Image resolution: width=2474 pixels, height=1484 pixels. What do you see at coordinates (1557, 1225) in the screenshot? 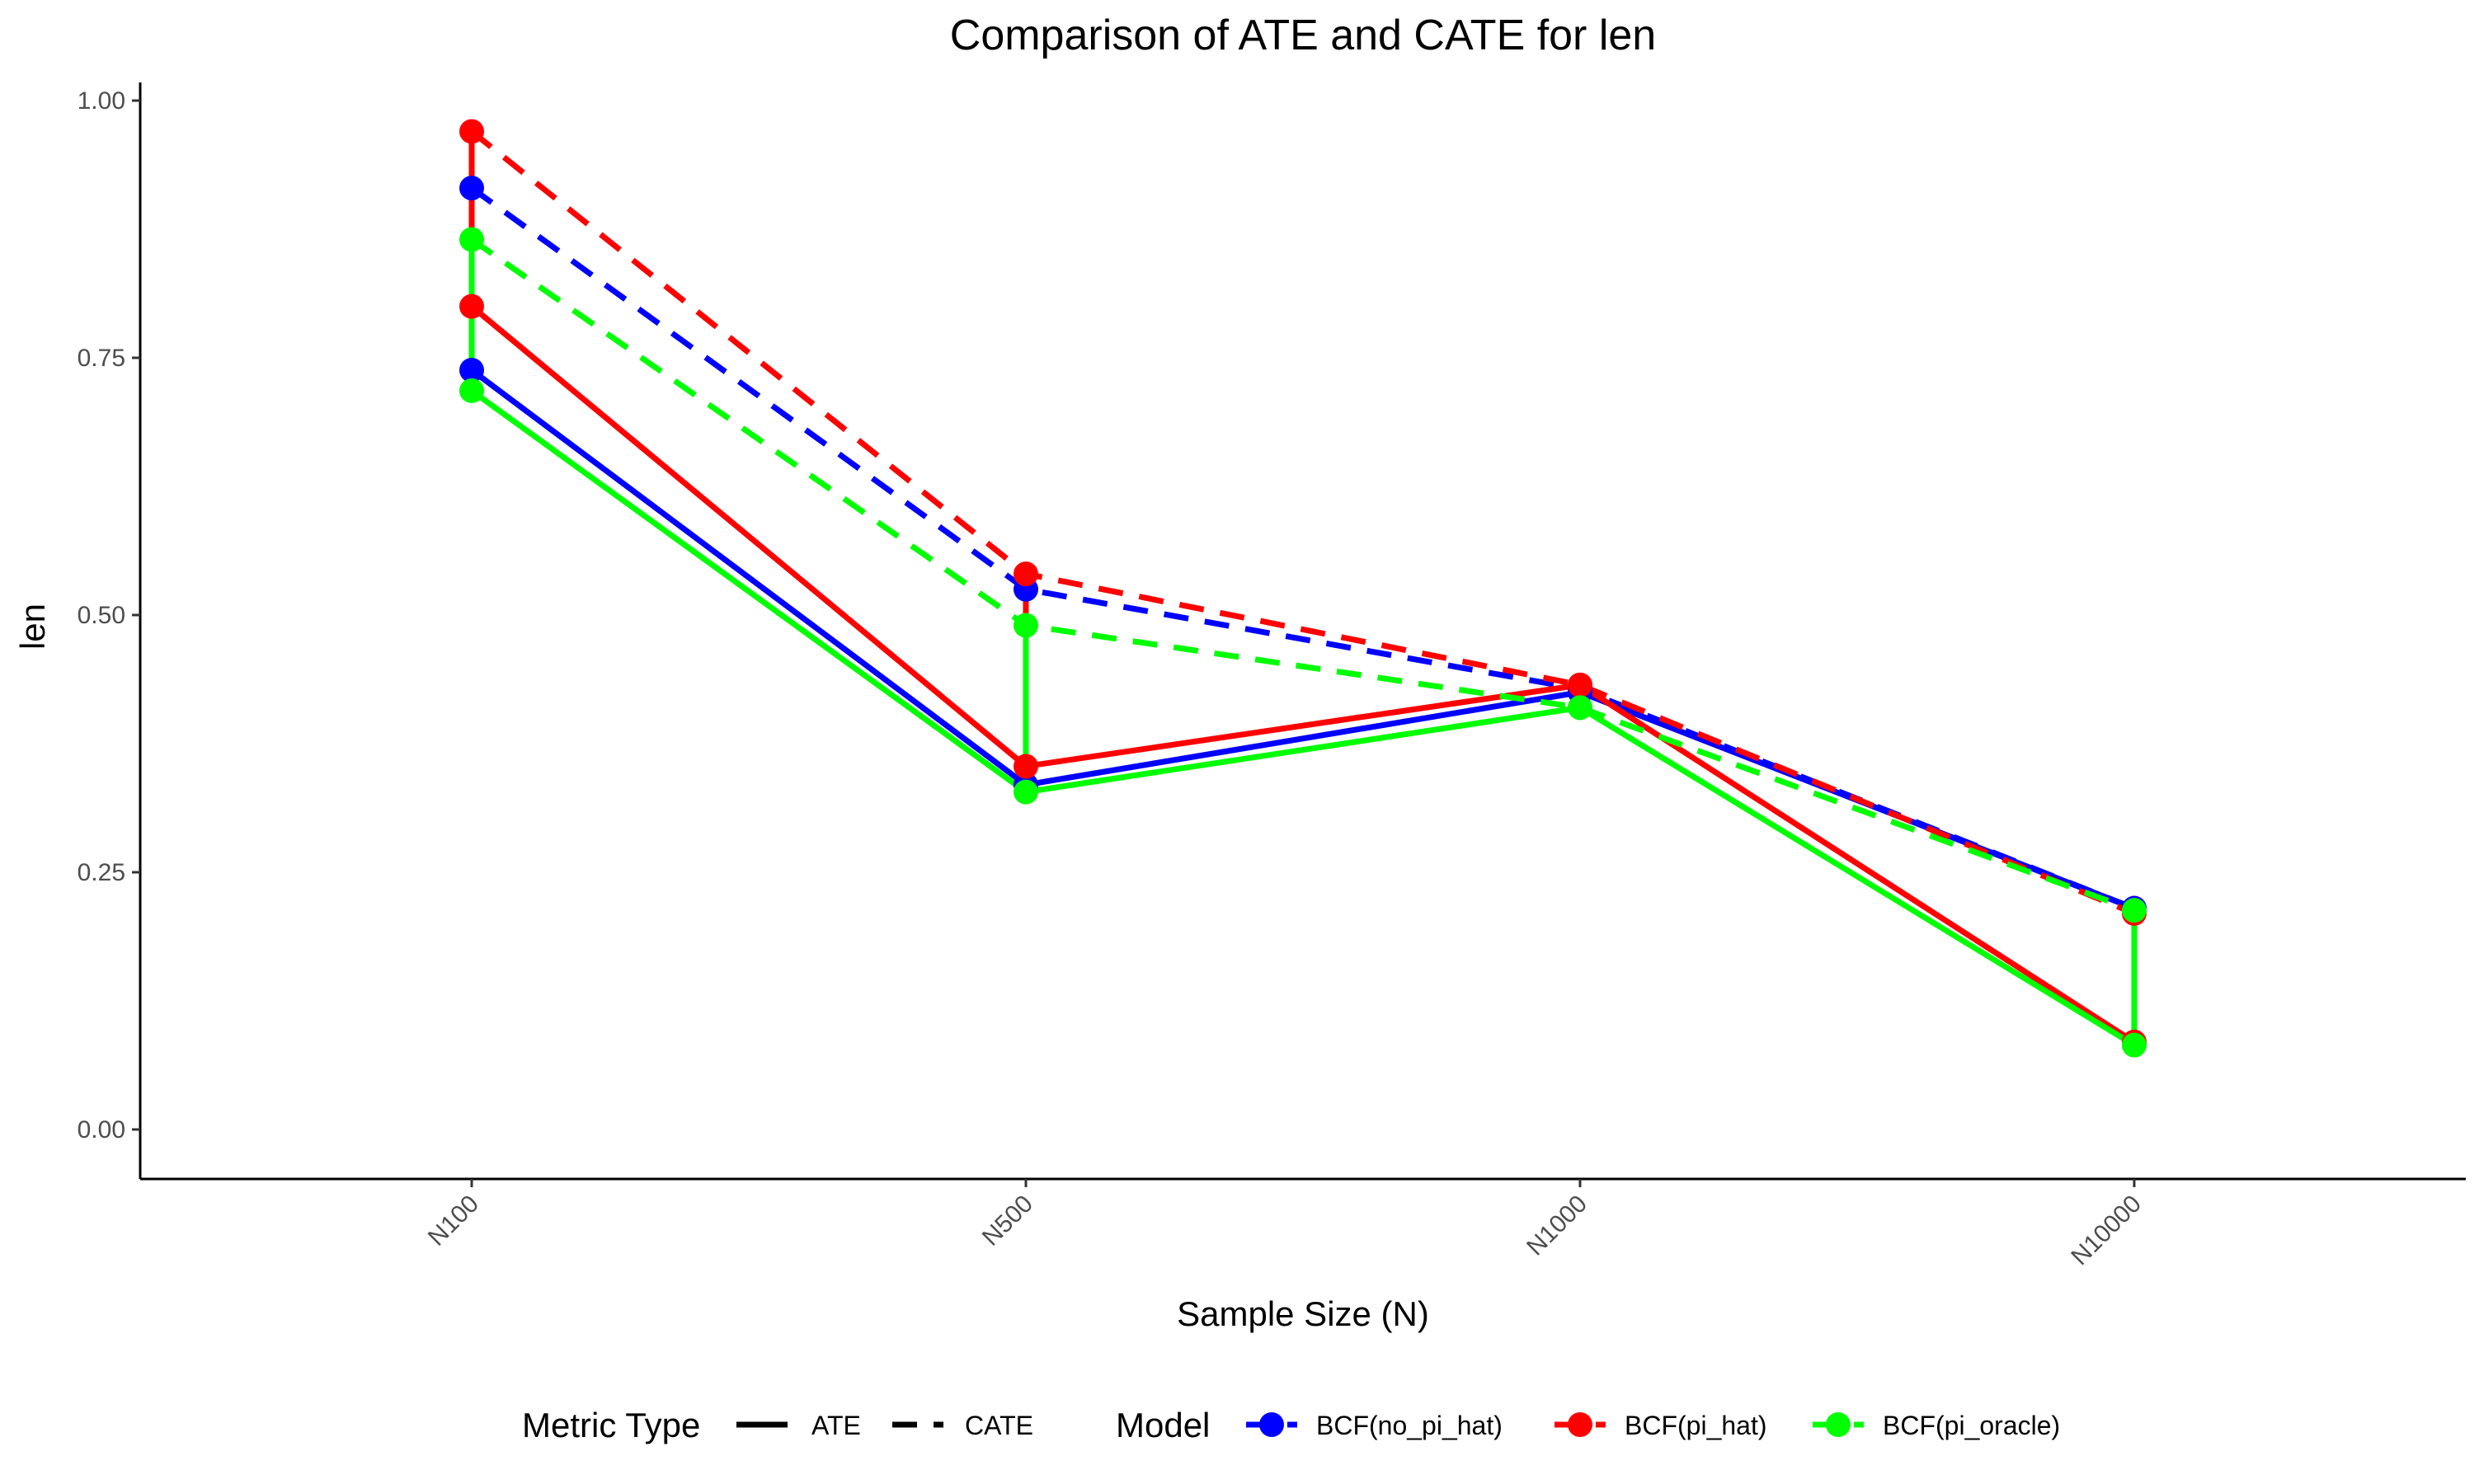
I see `x-tick-label: N1000` at bounding box center [1557, 1225].